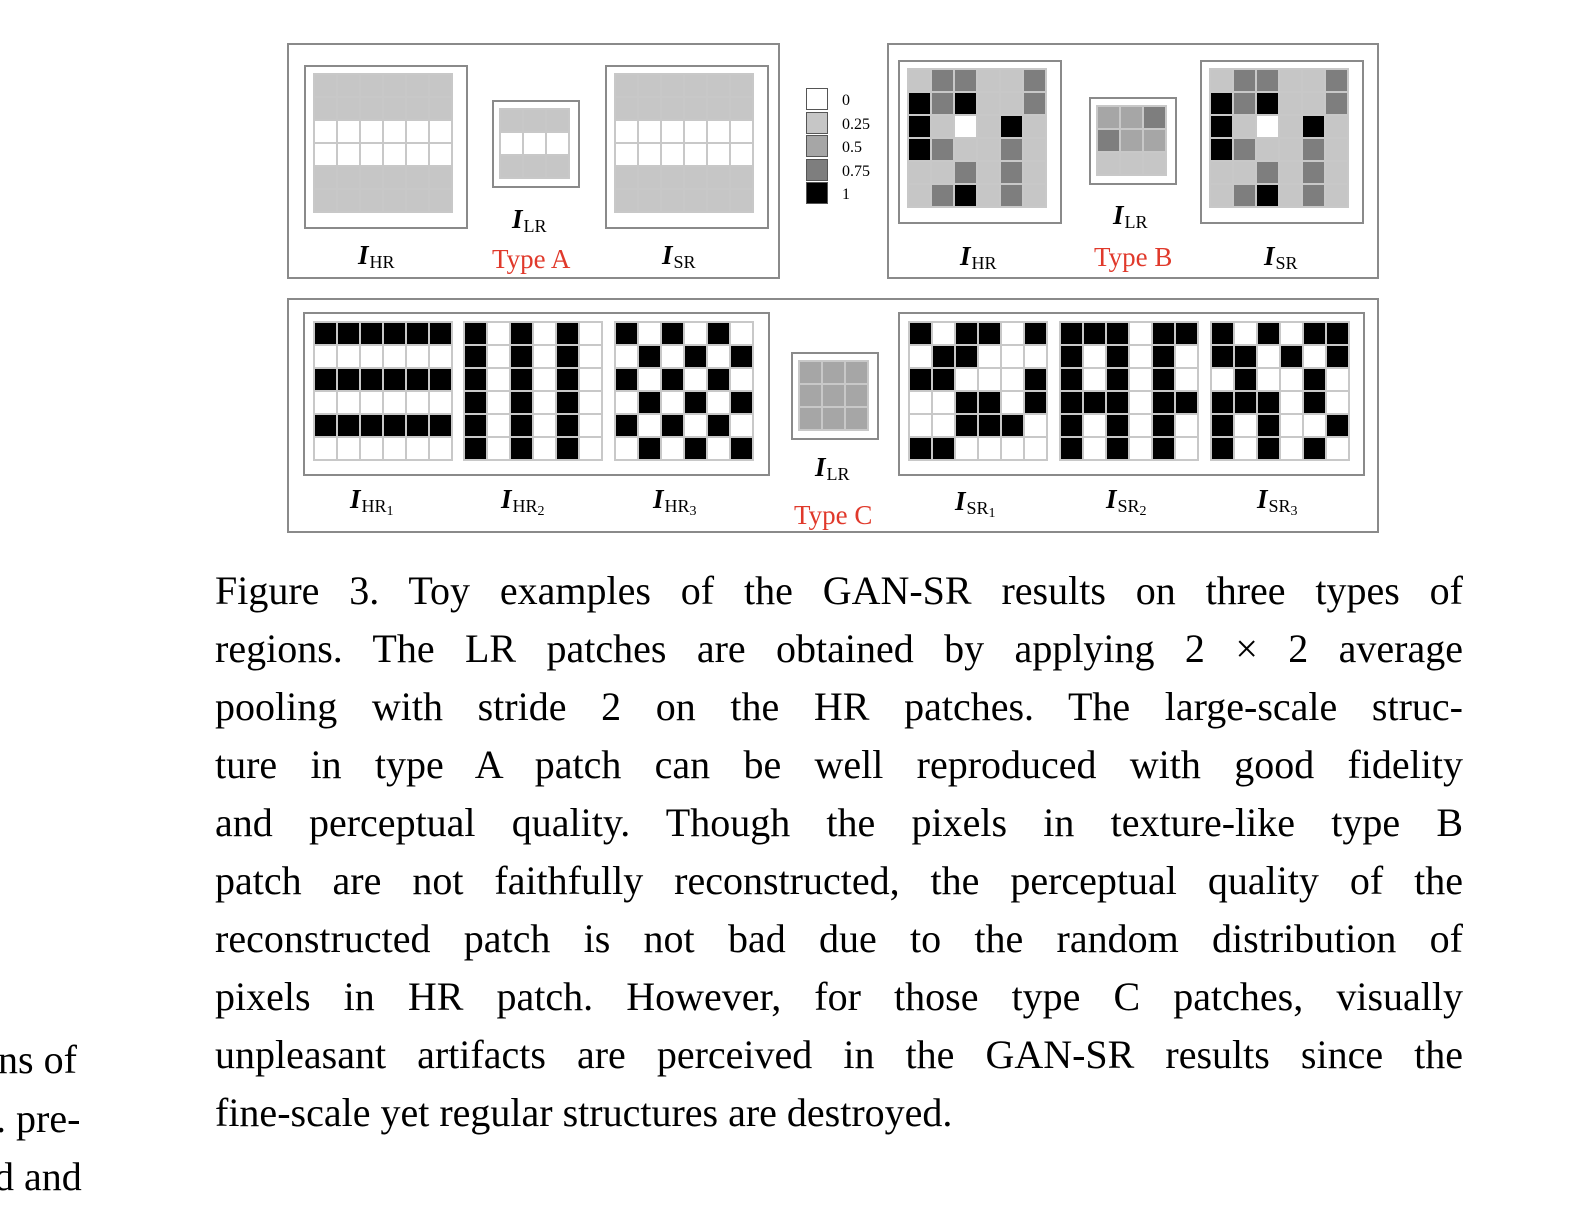  What do you see at coordinates (1129, 391) in the screenshot?
I see `patch-c-sr2` at bounding box center [1129, 391].